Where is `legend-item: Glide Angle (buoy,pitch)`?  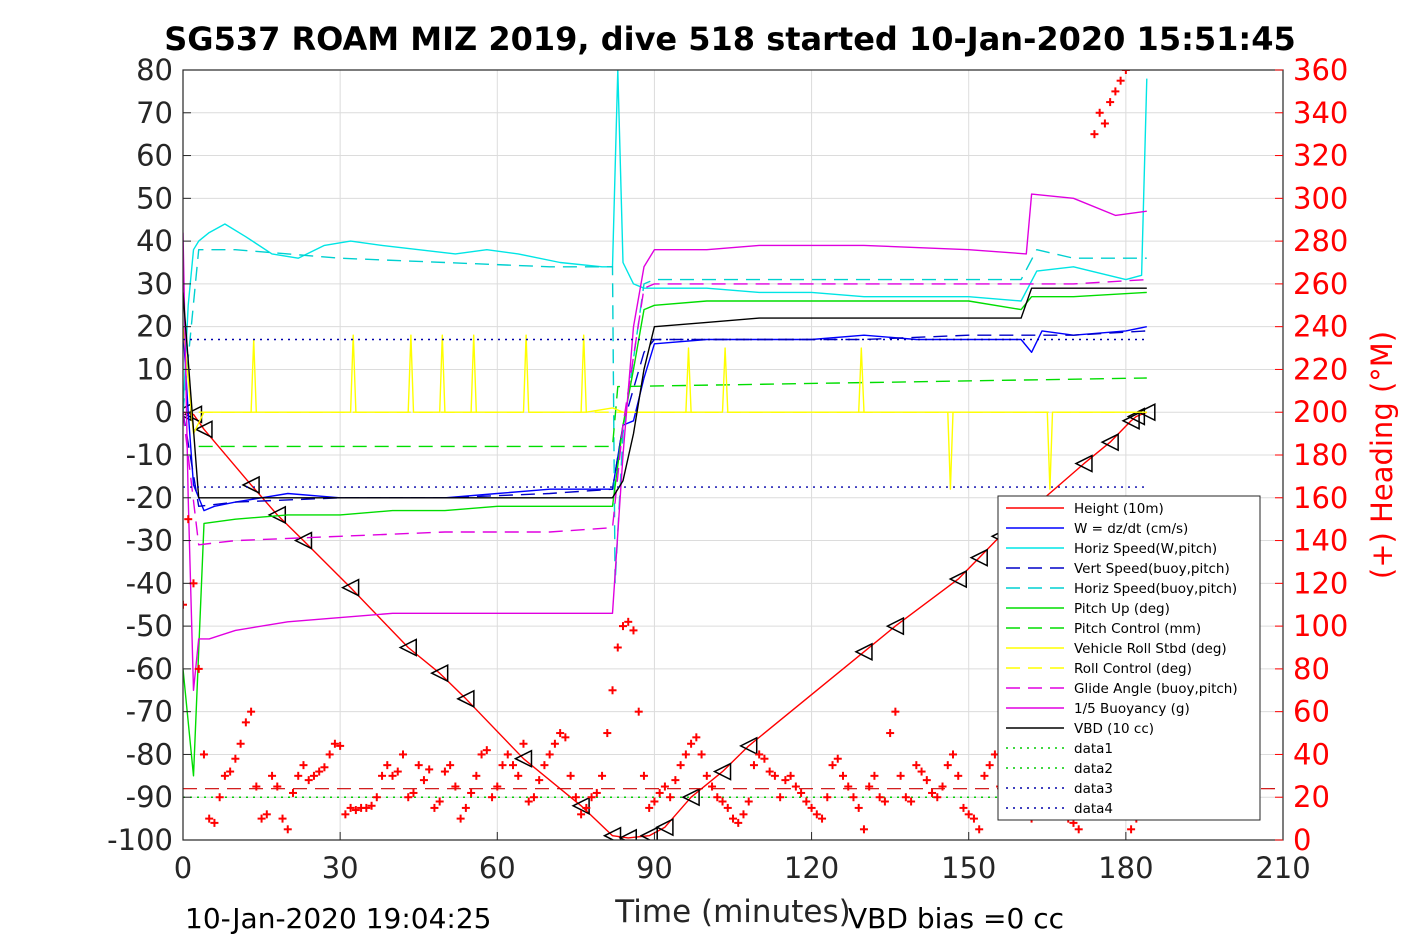
legend-item: Glide Angle (buoy,pitch) is located at coordinates (1122, 689).